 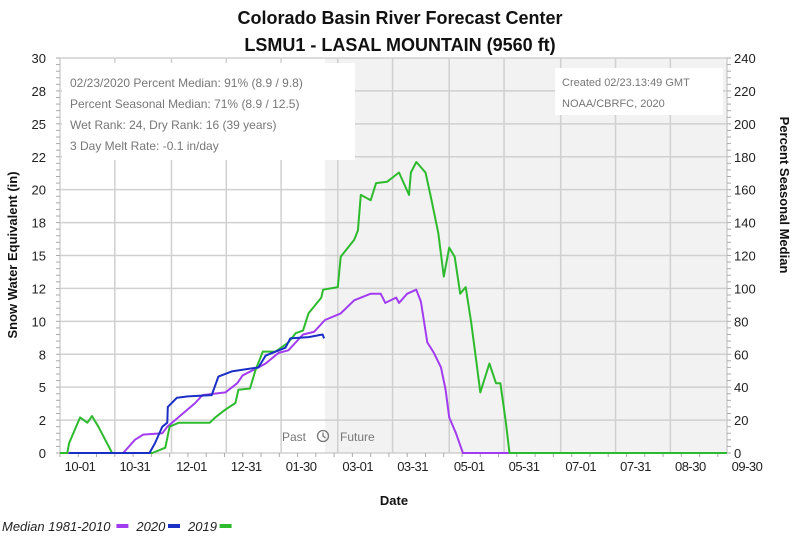 I want to click on y-axis-label: Snow Water Equivalent (in), so click(x=12, y=254).